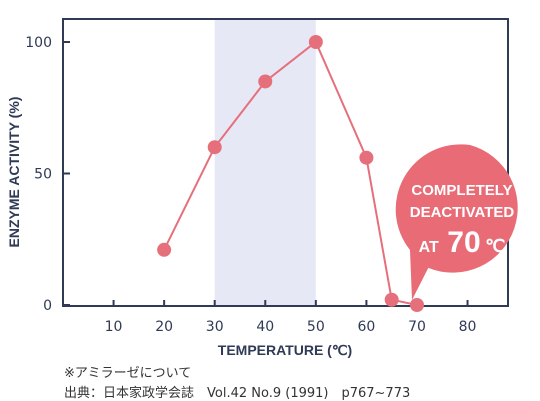  Describe the element at coordinates (265, 327) in the screenshot. I see `x-tick-label: 40` at that location.